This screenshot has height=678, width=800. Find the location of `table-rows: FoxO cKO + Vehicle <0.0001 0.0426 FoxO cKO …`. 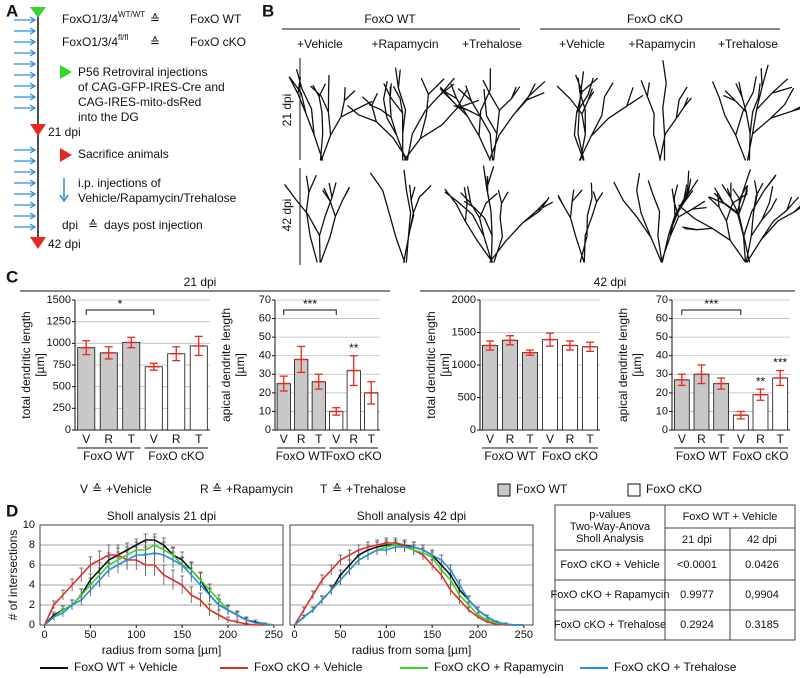

table-rows: FoxO cKO + Vehicle <0.0001 0.0426 FoxO cKO … is located at coordinates (665, 595).